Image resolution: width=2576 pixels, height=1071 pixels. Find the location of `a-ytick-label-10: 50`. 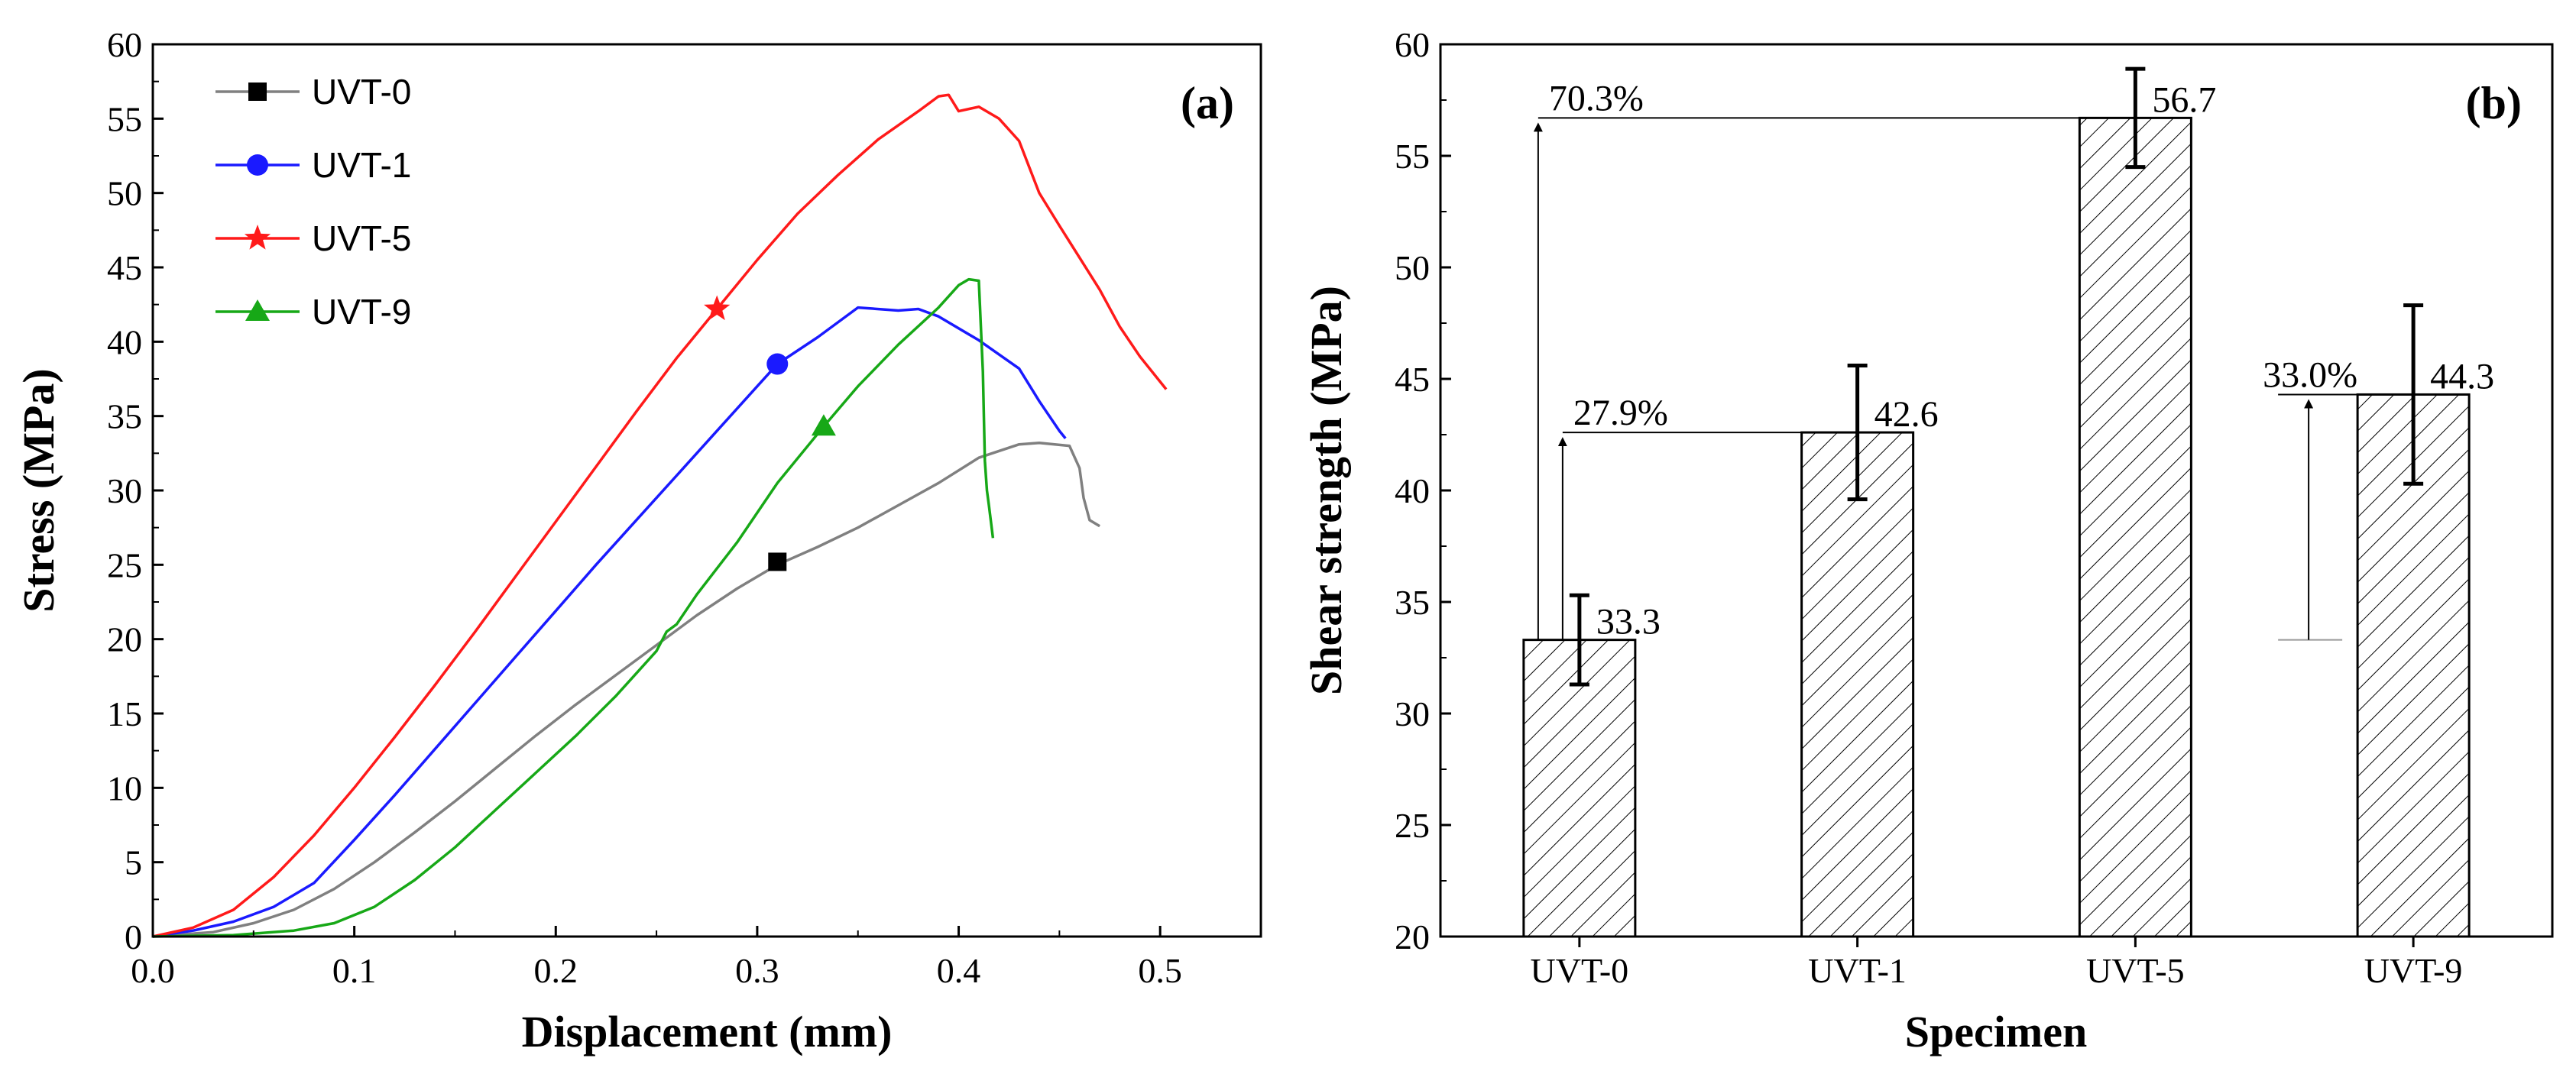

a-ytick-label-10: 50 is located at coordinates (125, 193).